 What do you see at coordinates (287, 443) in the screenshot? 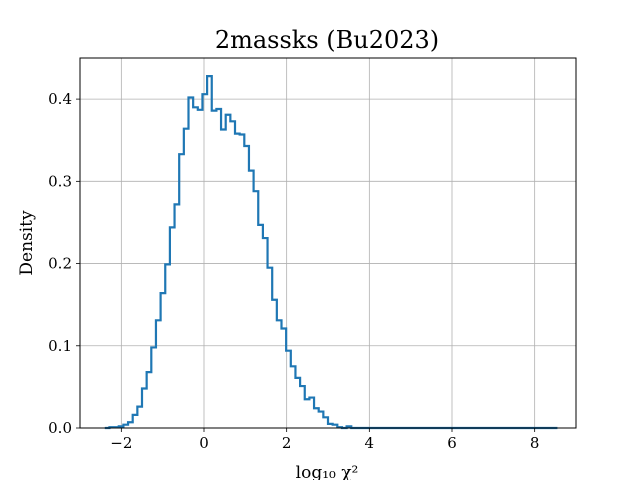
I see `x-tick-label: 2` at bounding box center [287, 443].